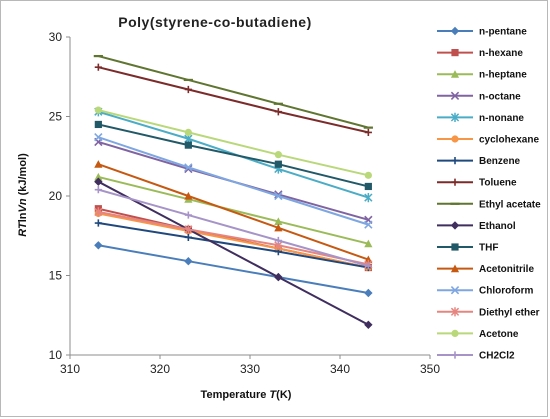  I want to click on legend-item: n-nonane, so click(480, 118).